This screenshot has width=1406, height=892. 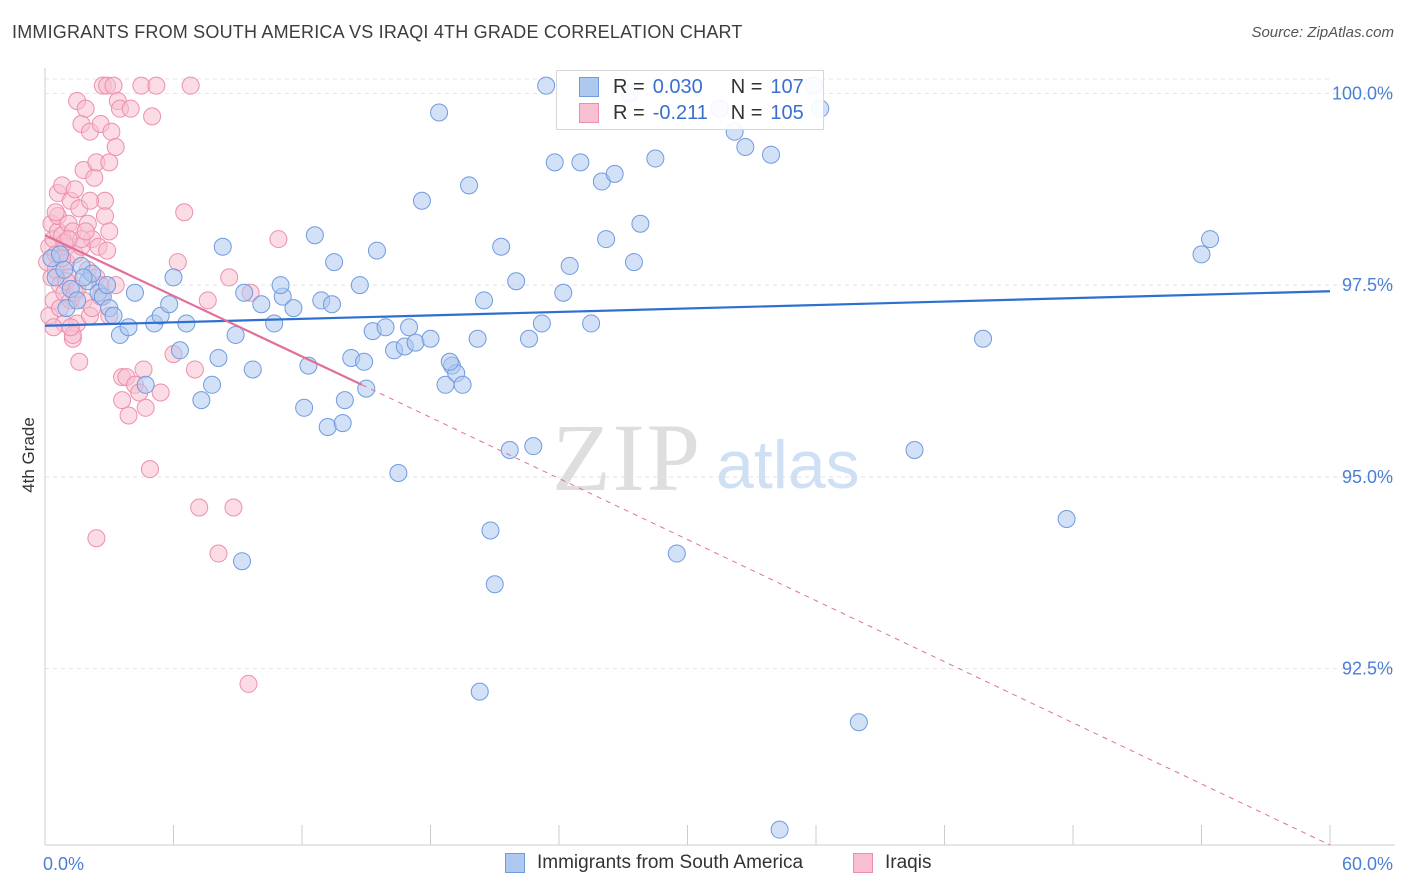 I want to click on legend-label: Iraqis, so click(x=908, y=862).